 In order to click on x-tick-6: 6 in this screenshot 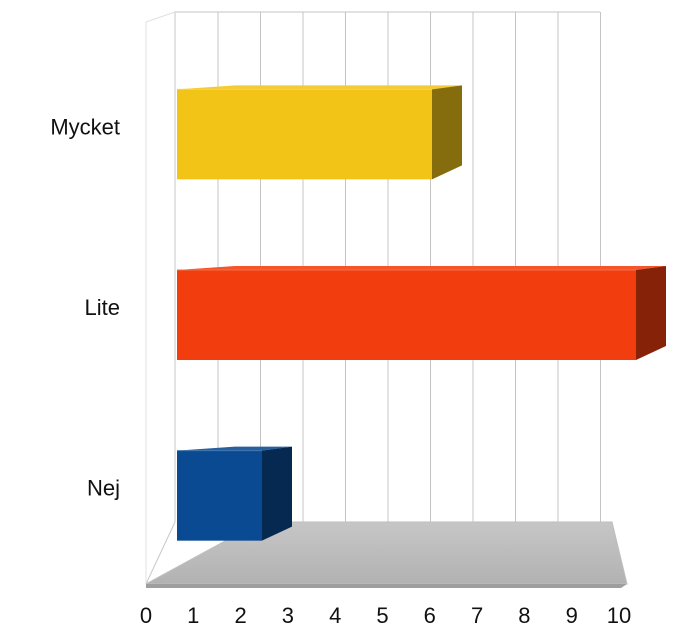, I will do `click(430, 615)`.